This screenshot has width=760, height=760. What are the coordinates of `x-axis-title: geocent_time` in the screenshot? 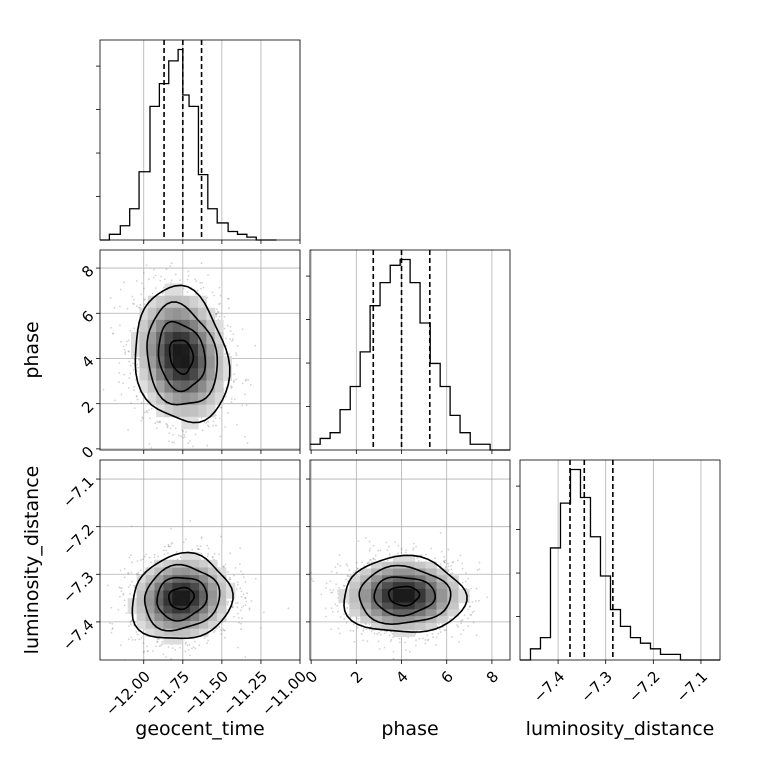 It's located at (199, 729).